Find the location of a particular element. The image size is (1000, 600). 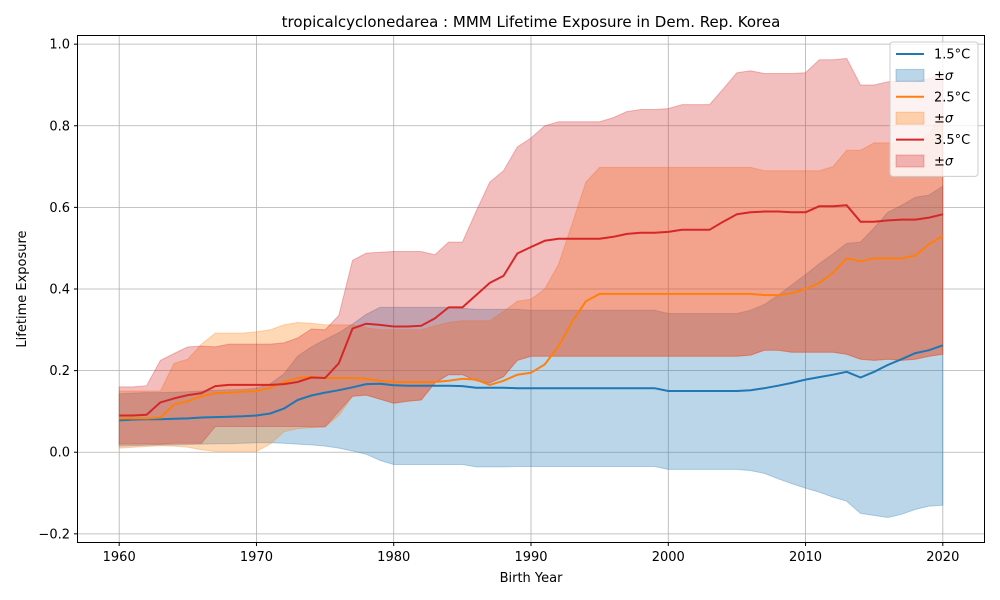

x-tick-label: 1990 is located at coordinates (530, 557).